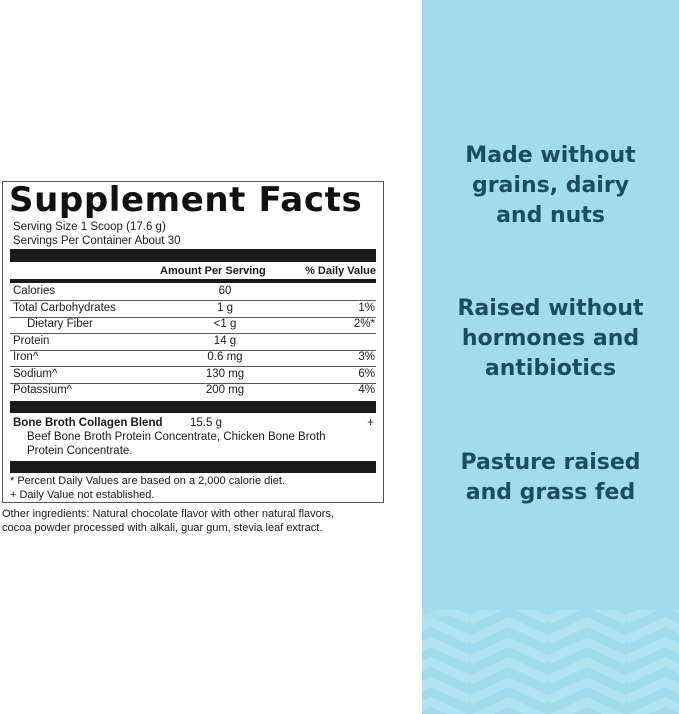 This screenshot has width=679, height=714. What do you see at coordinates (64, 307) in the screenshot?
I see `nutrient-name: Total Carbohydrates` at bounding box center [64, 307].